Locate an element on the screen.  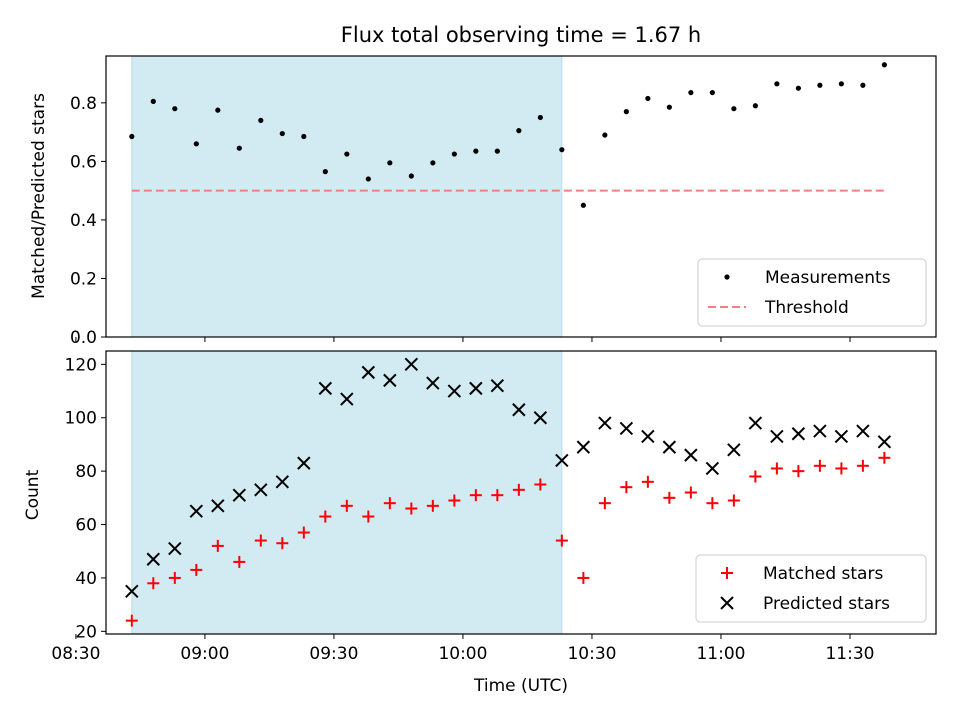
bottom-y-axis-label: Count is located at coordinates (33, 494).